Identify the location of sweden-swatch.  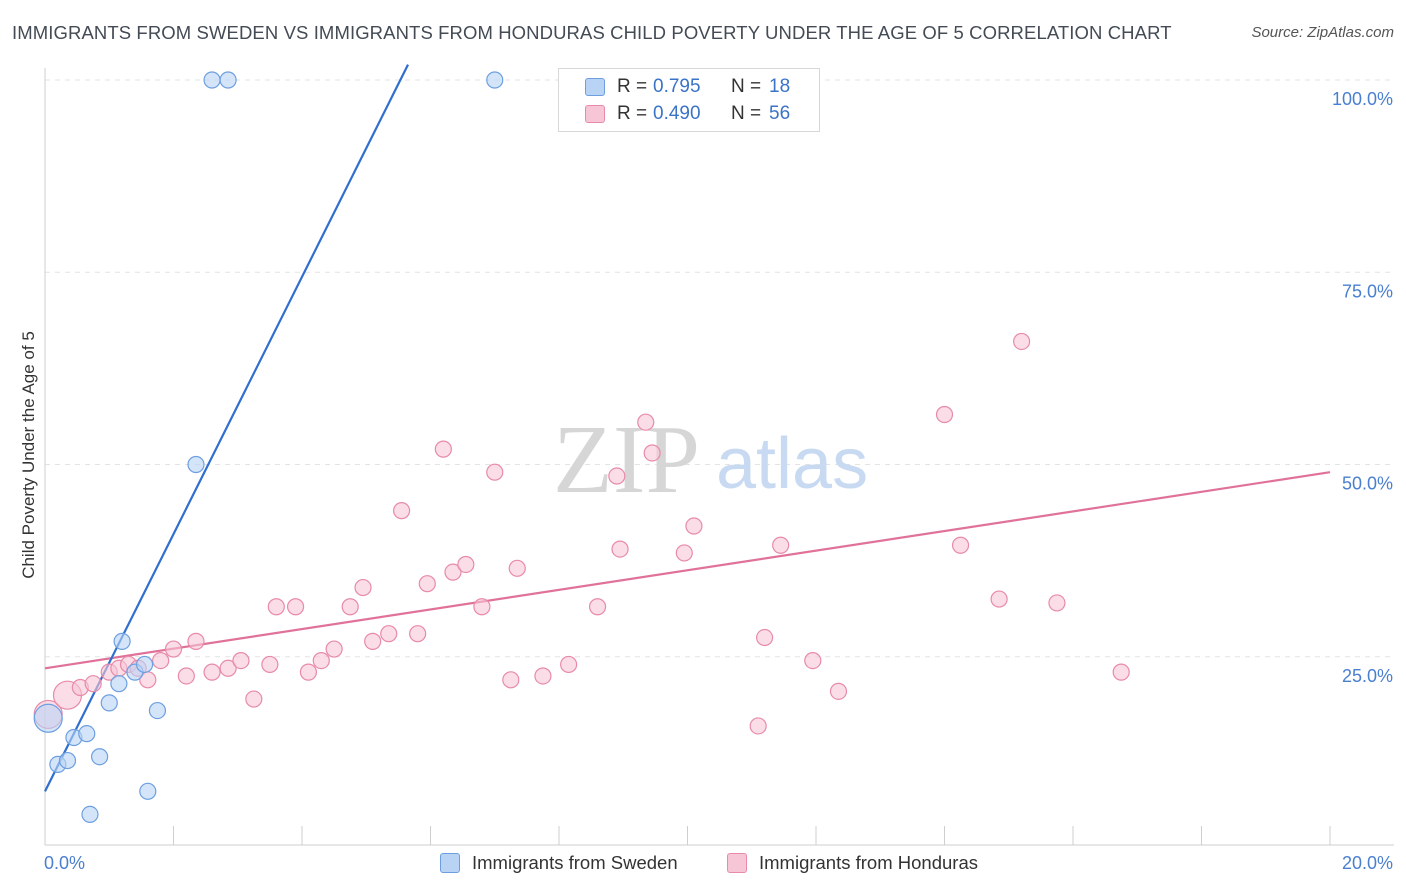
(595, 87).